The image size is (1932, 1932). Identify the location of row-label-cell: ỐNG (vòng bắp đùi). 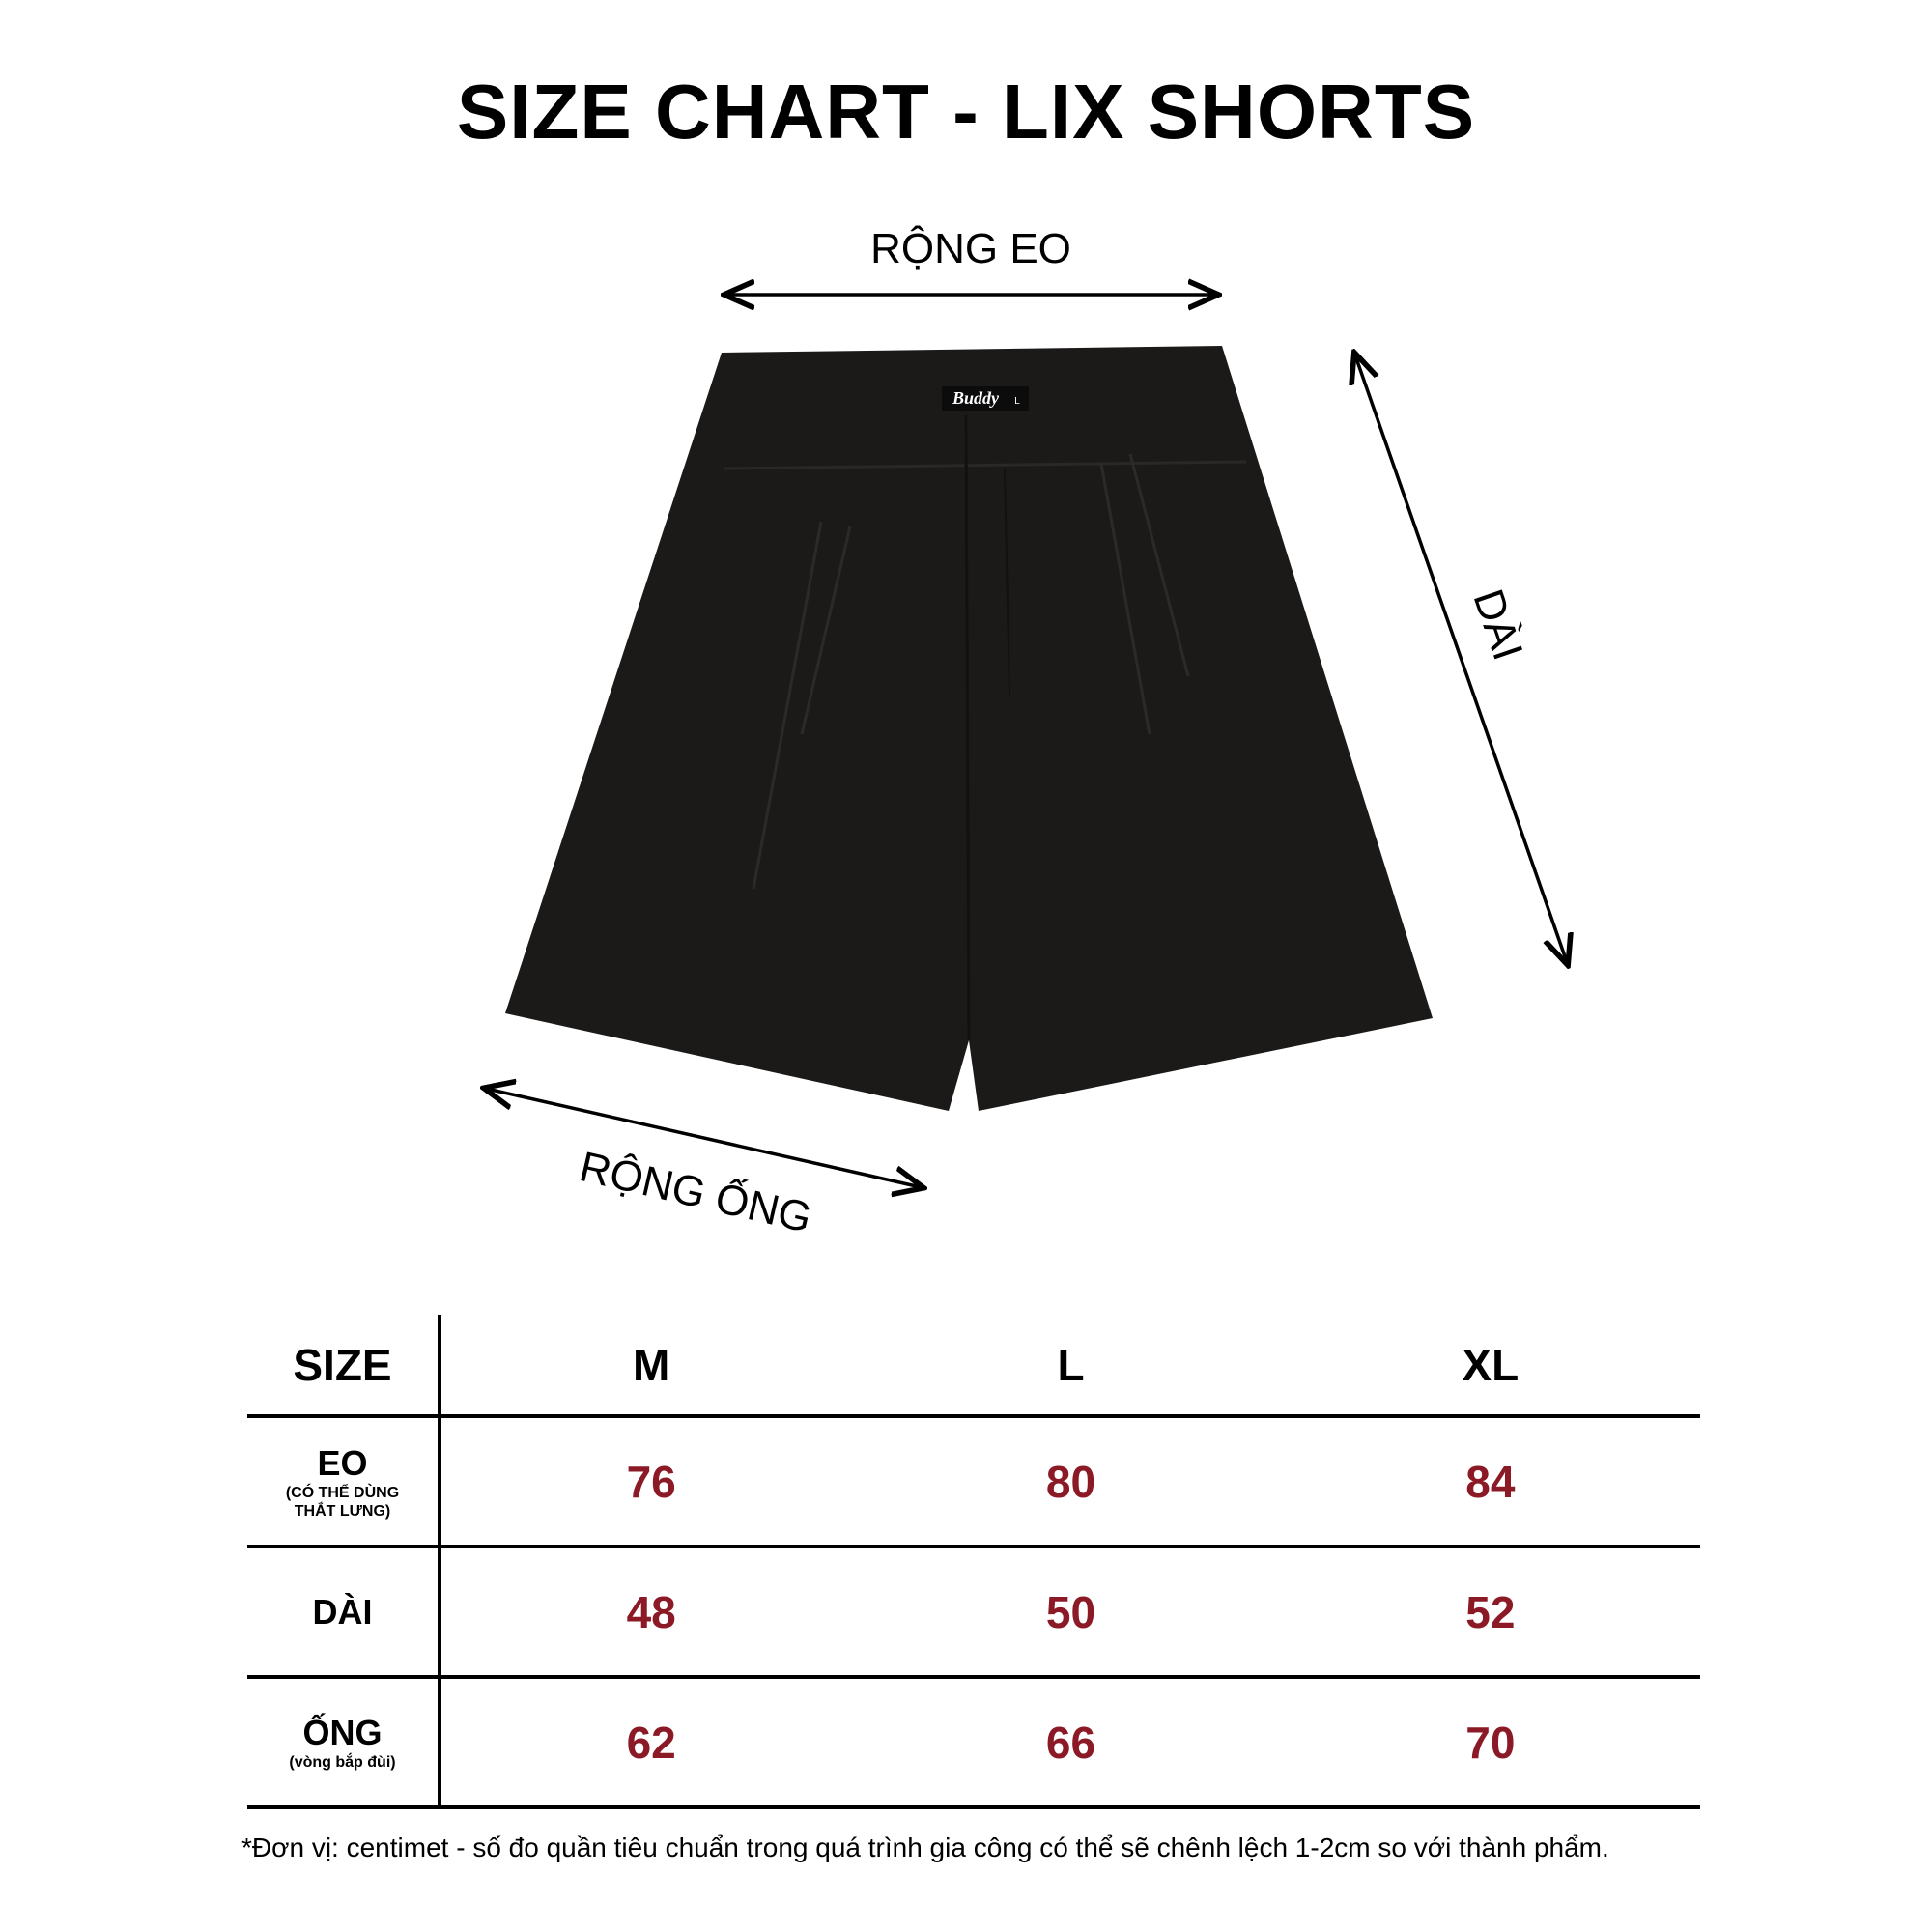
(344, 1742).